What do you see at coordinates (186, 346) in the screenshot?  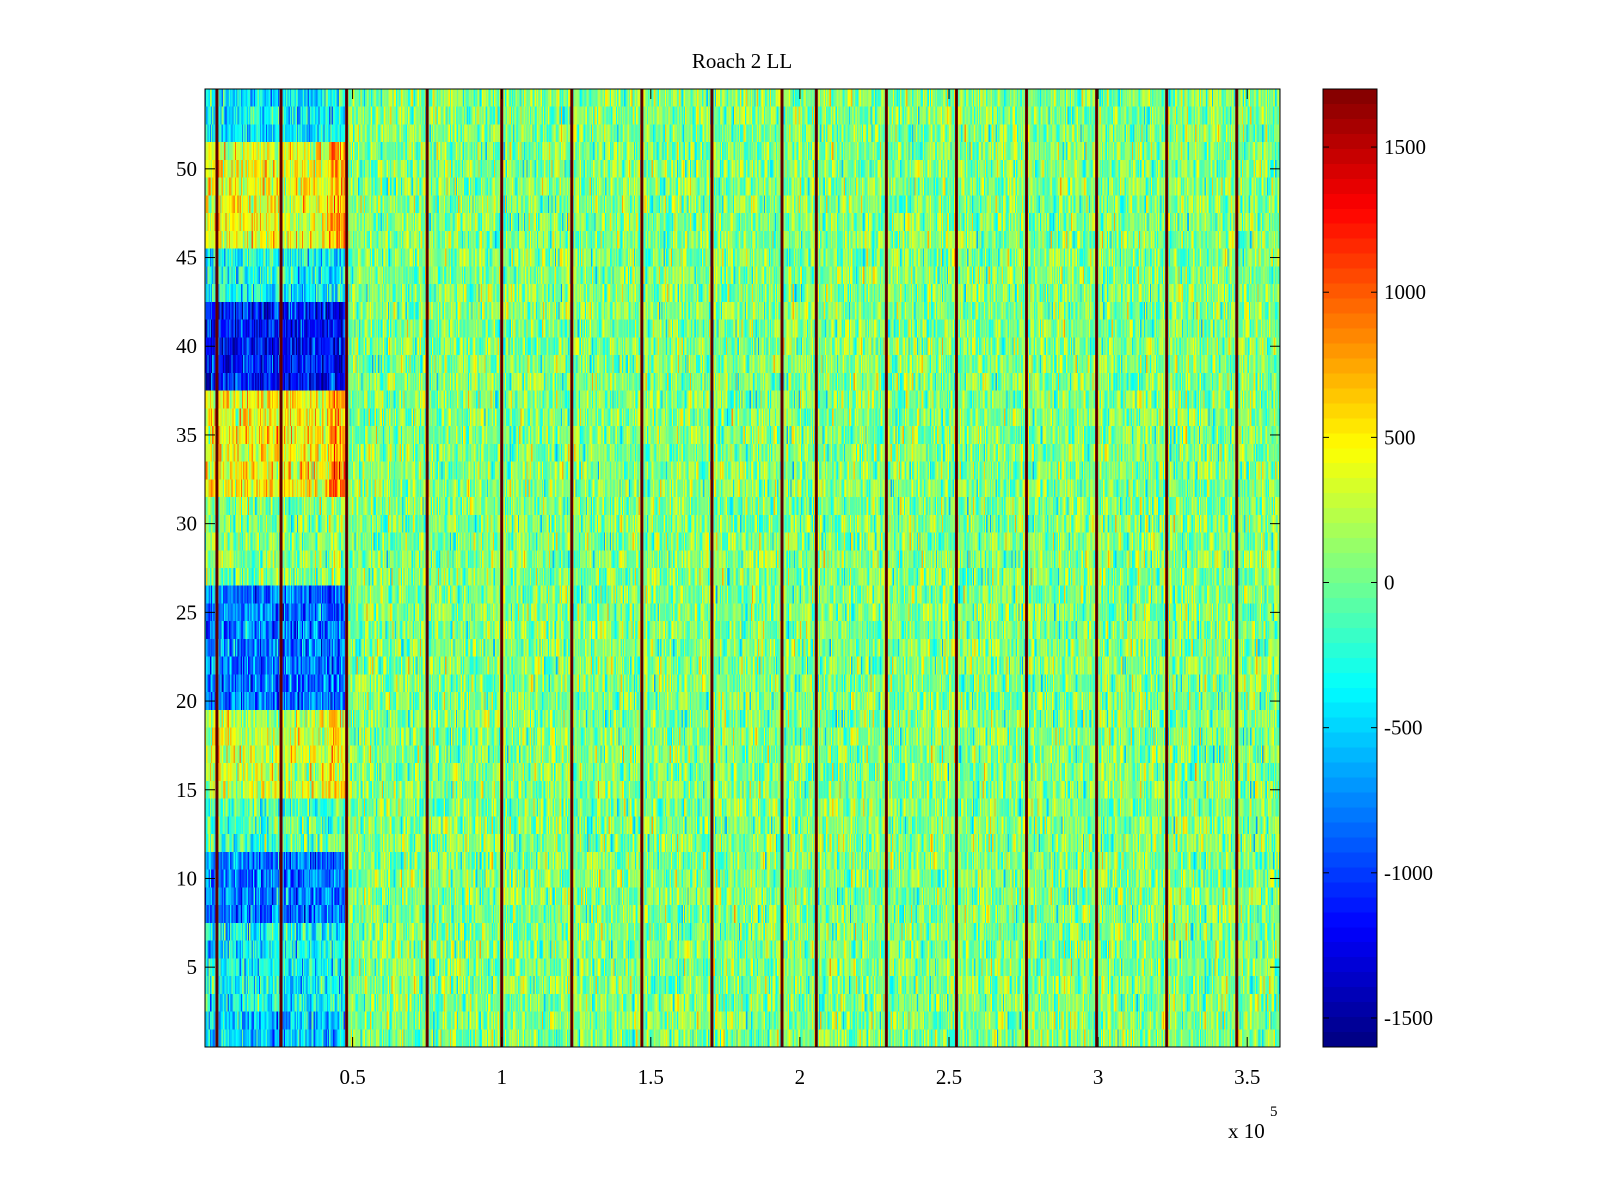 I see `y-tick-label-7: 40` at bounding box center [186, 346].